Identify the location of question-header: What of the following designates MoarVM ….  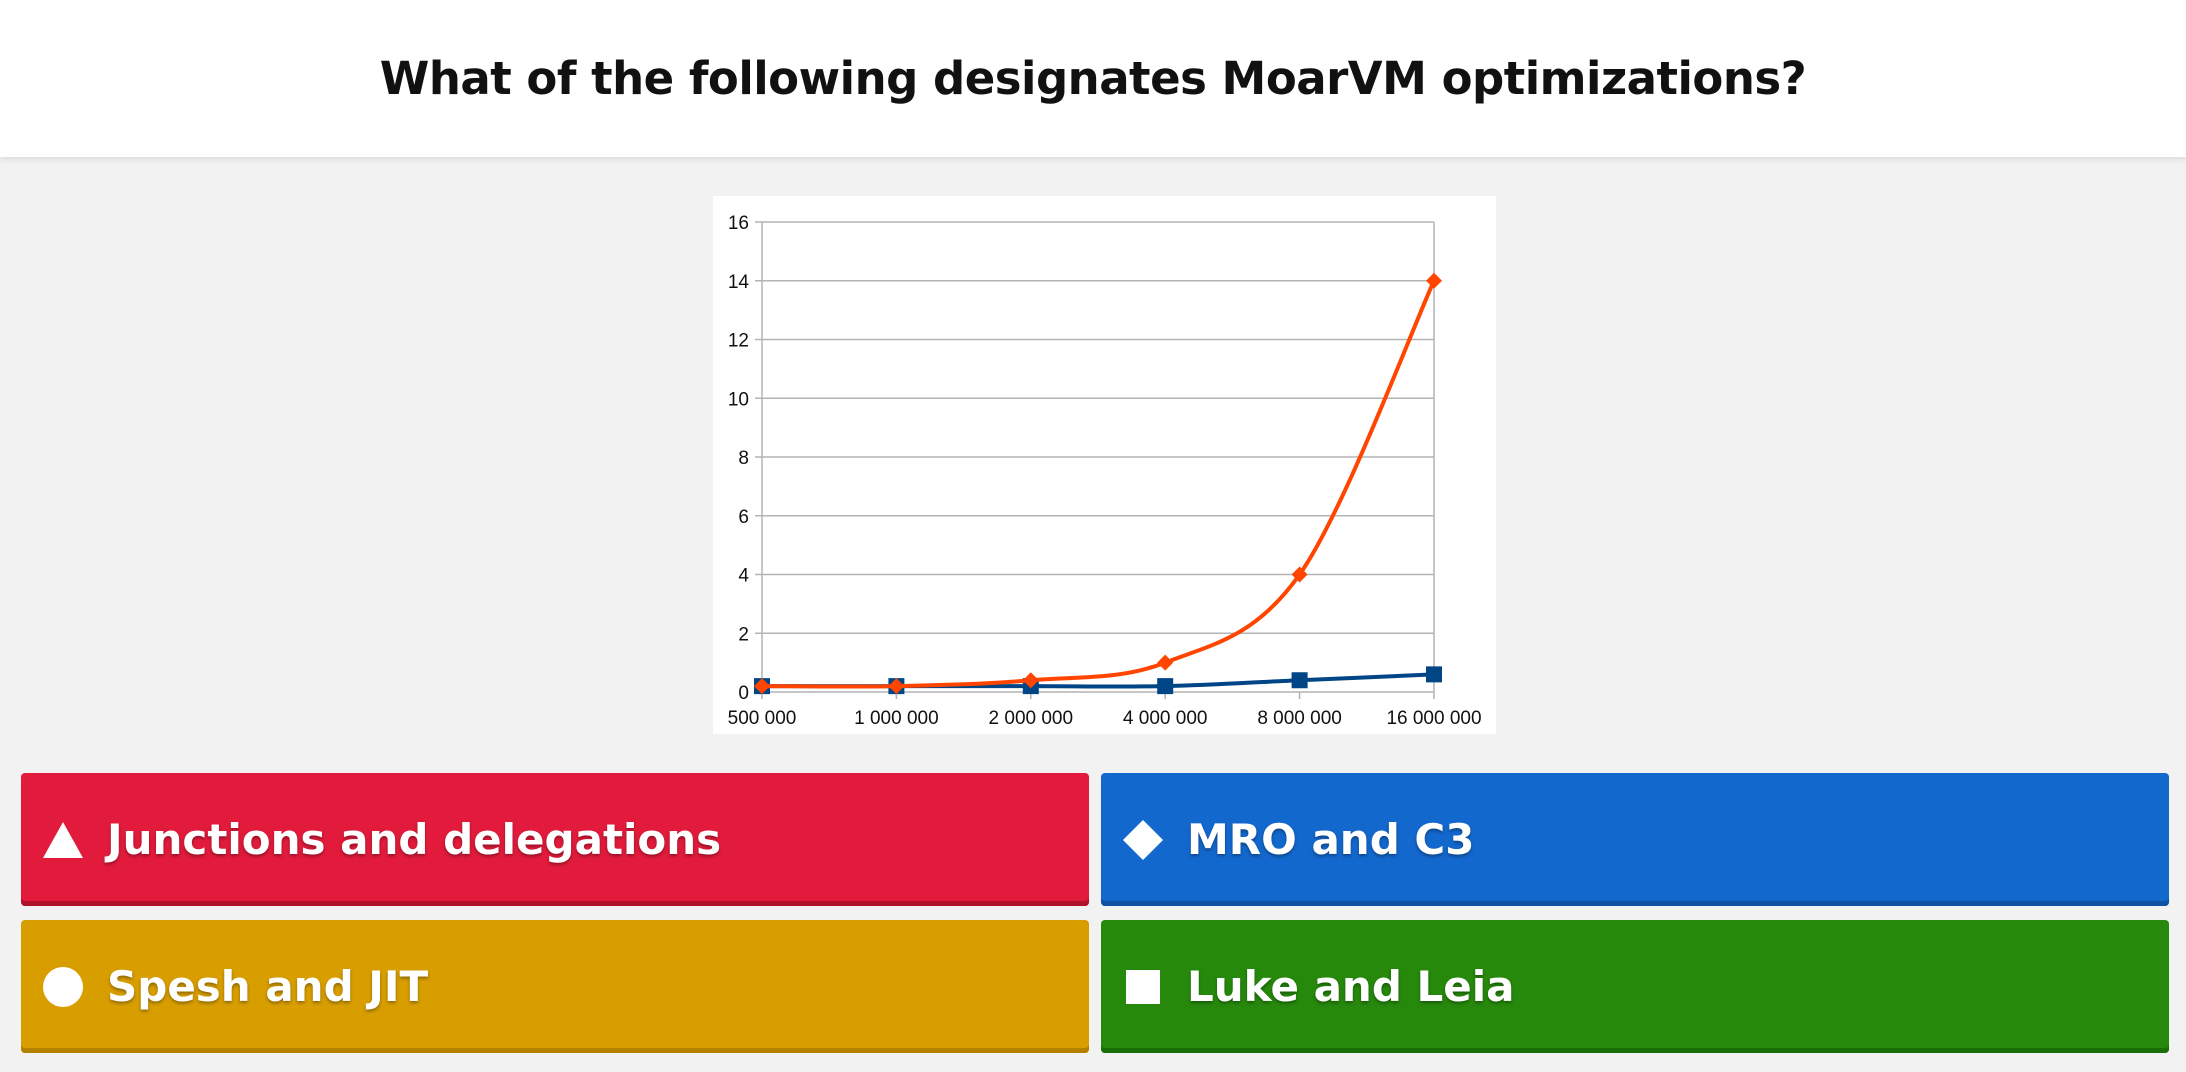
(1093, 78).